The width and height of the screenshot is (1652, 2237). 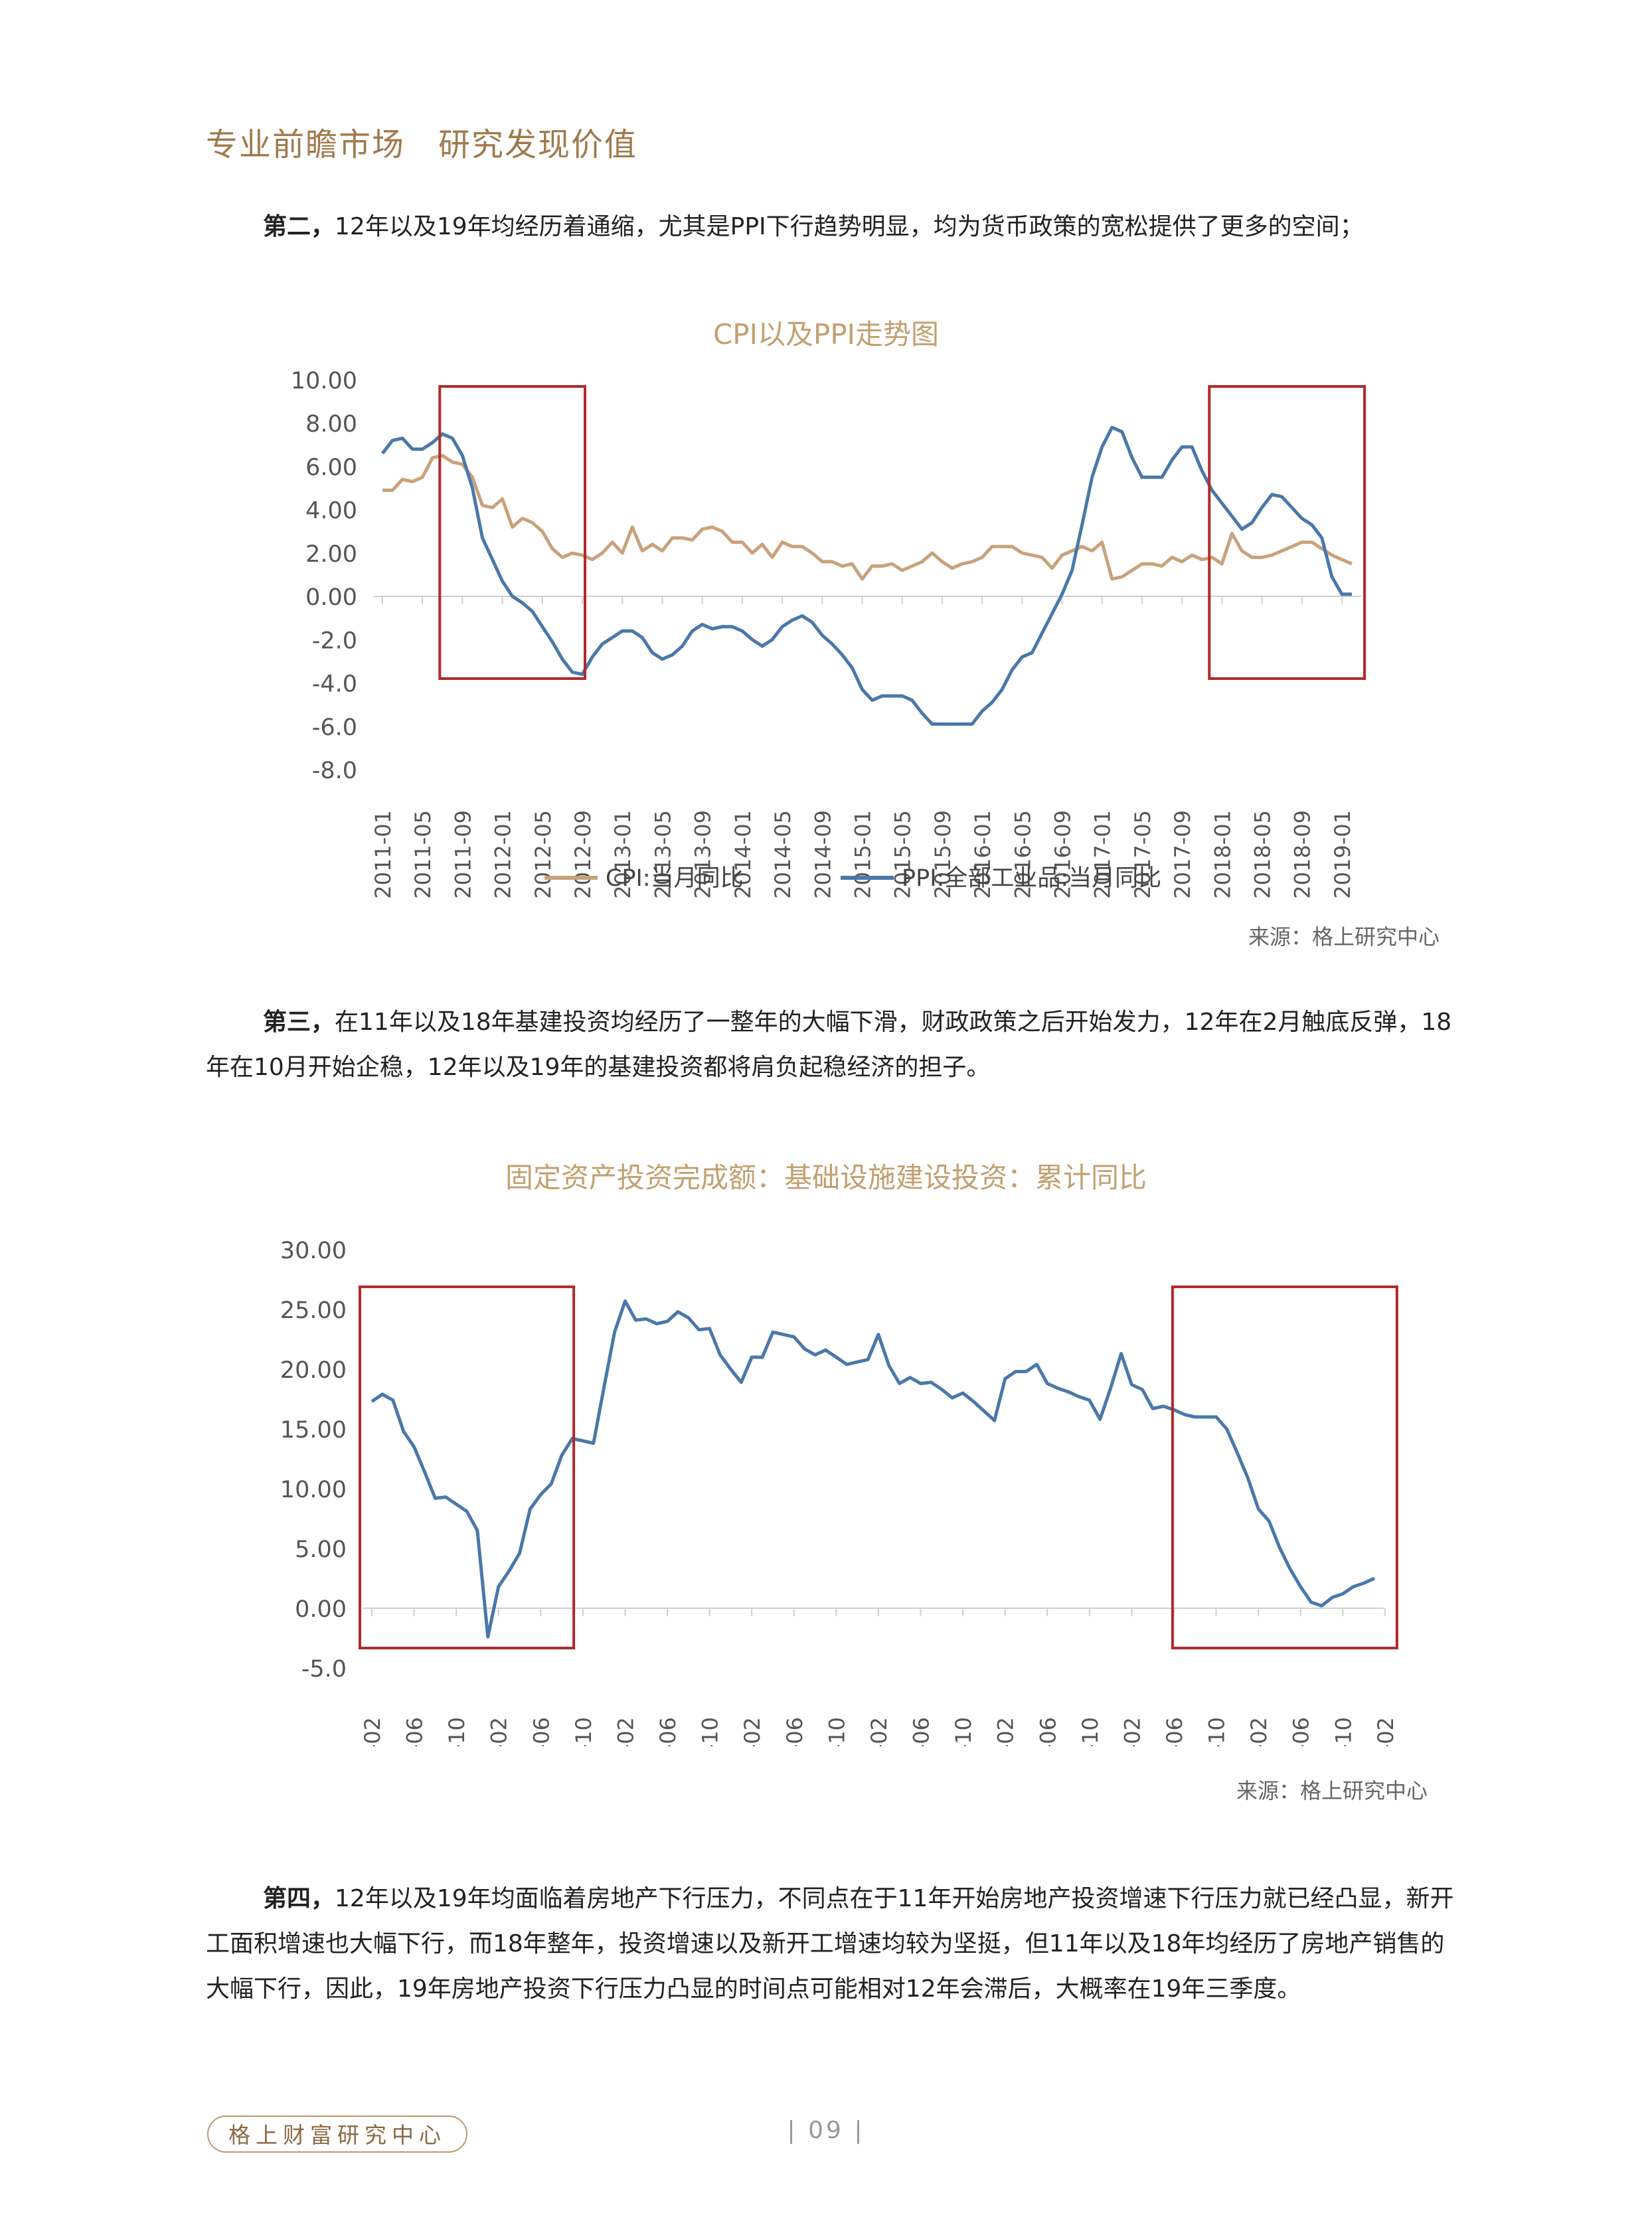 I want to click on chart2-title: 固定资产投资完成额：基础设施建设投资：累计同比, so click(x=826, y=1177).